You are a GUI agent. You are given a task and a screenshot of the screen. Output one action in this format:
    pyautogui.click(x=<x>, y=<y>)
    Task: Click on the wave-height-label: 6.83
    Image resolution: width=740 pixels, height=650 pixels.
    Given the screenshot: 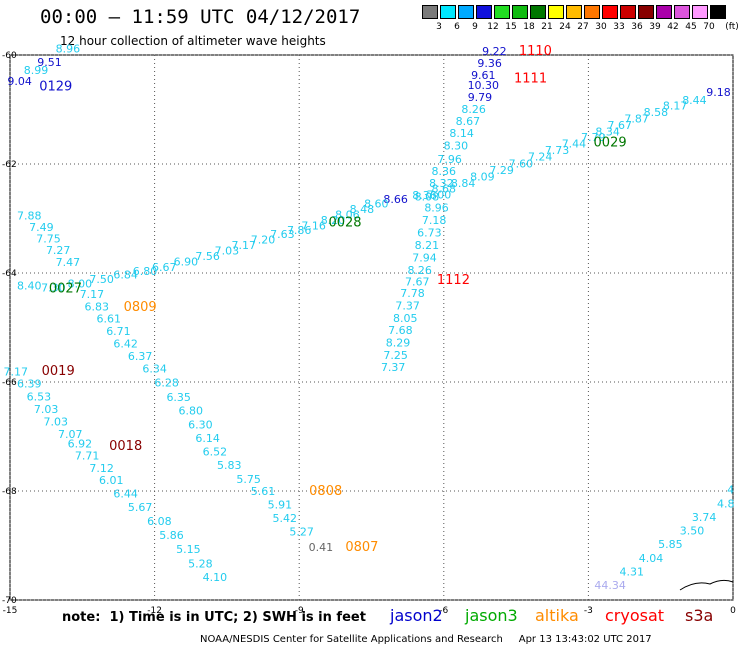 What is the action you would take?
    pyautogui.click(x=97, y=307)
    